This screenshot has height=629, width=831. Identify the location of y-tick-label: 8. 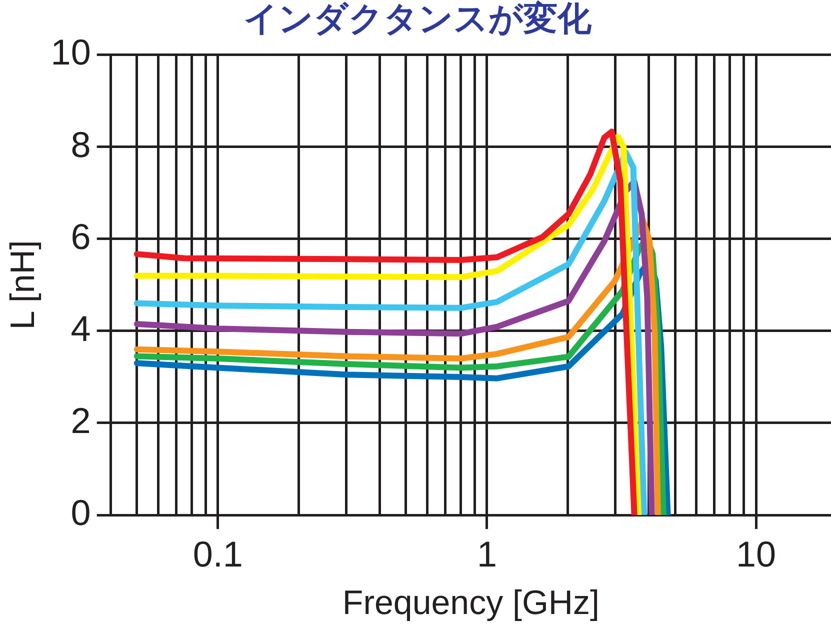
(80, 144).